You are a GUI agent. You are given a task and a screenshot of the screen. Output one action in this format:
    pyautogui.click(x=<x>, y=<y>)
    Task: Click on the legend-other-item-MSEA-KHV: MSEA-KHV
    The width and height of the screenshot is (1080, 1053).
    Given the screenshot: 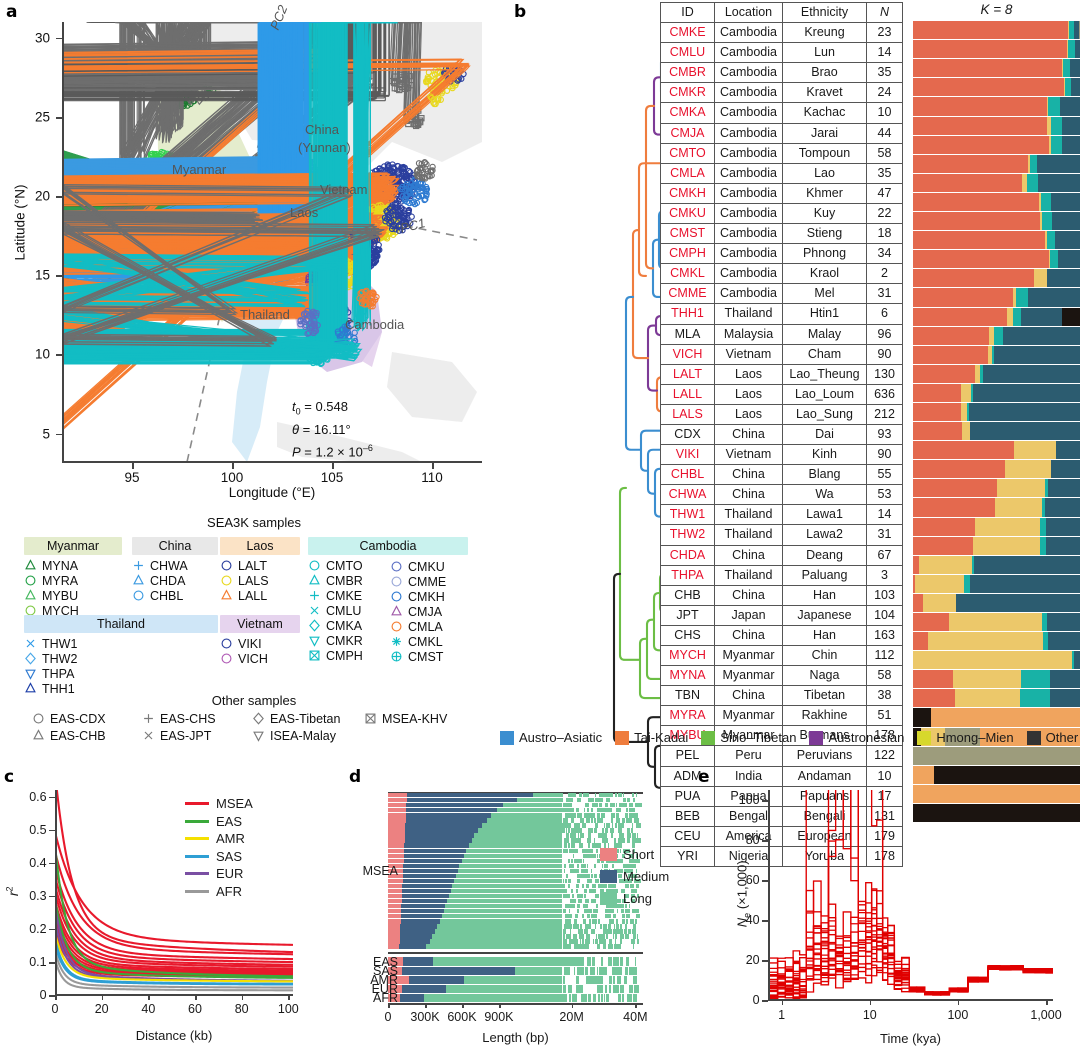 What is the action you would take?
    pyautogui.click(x=405, y=718)
    